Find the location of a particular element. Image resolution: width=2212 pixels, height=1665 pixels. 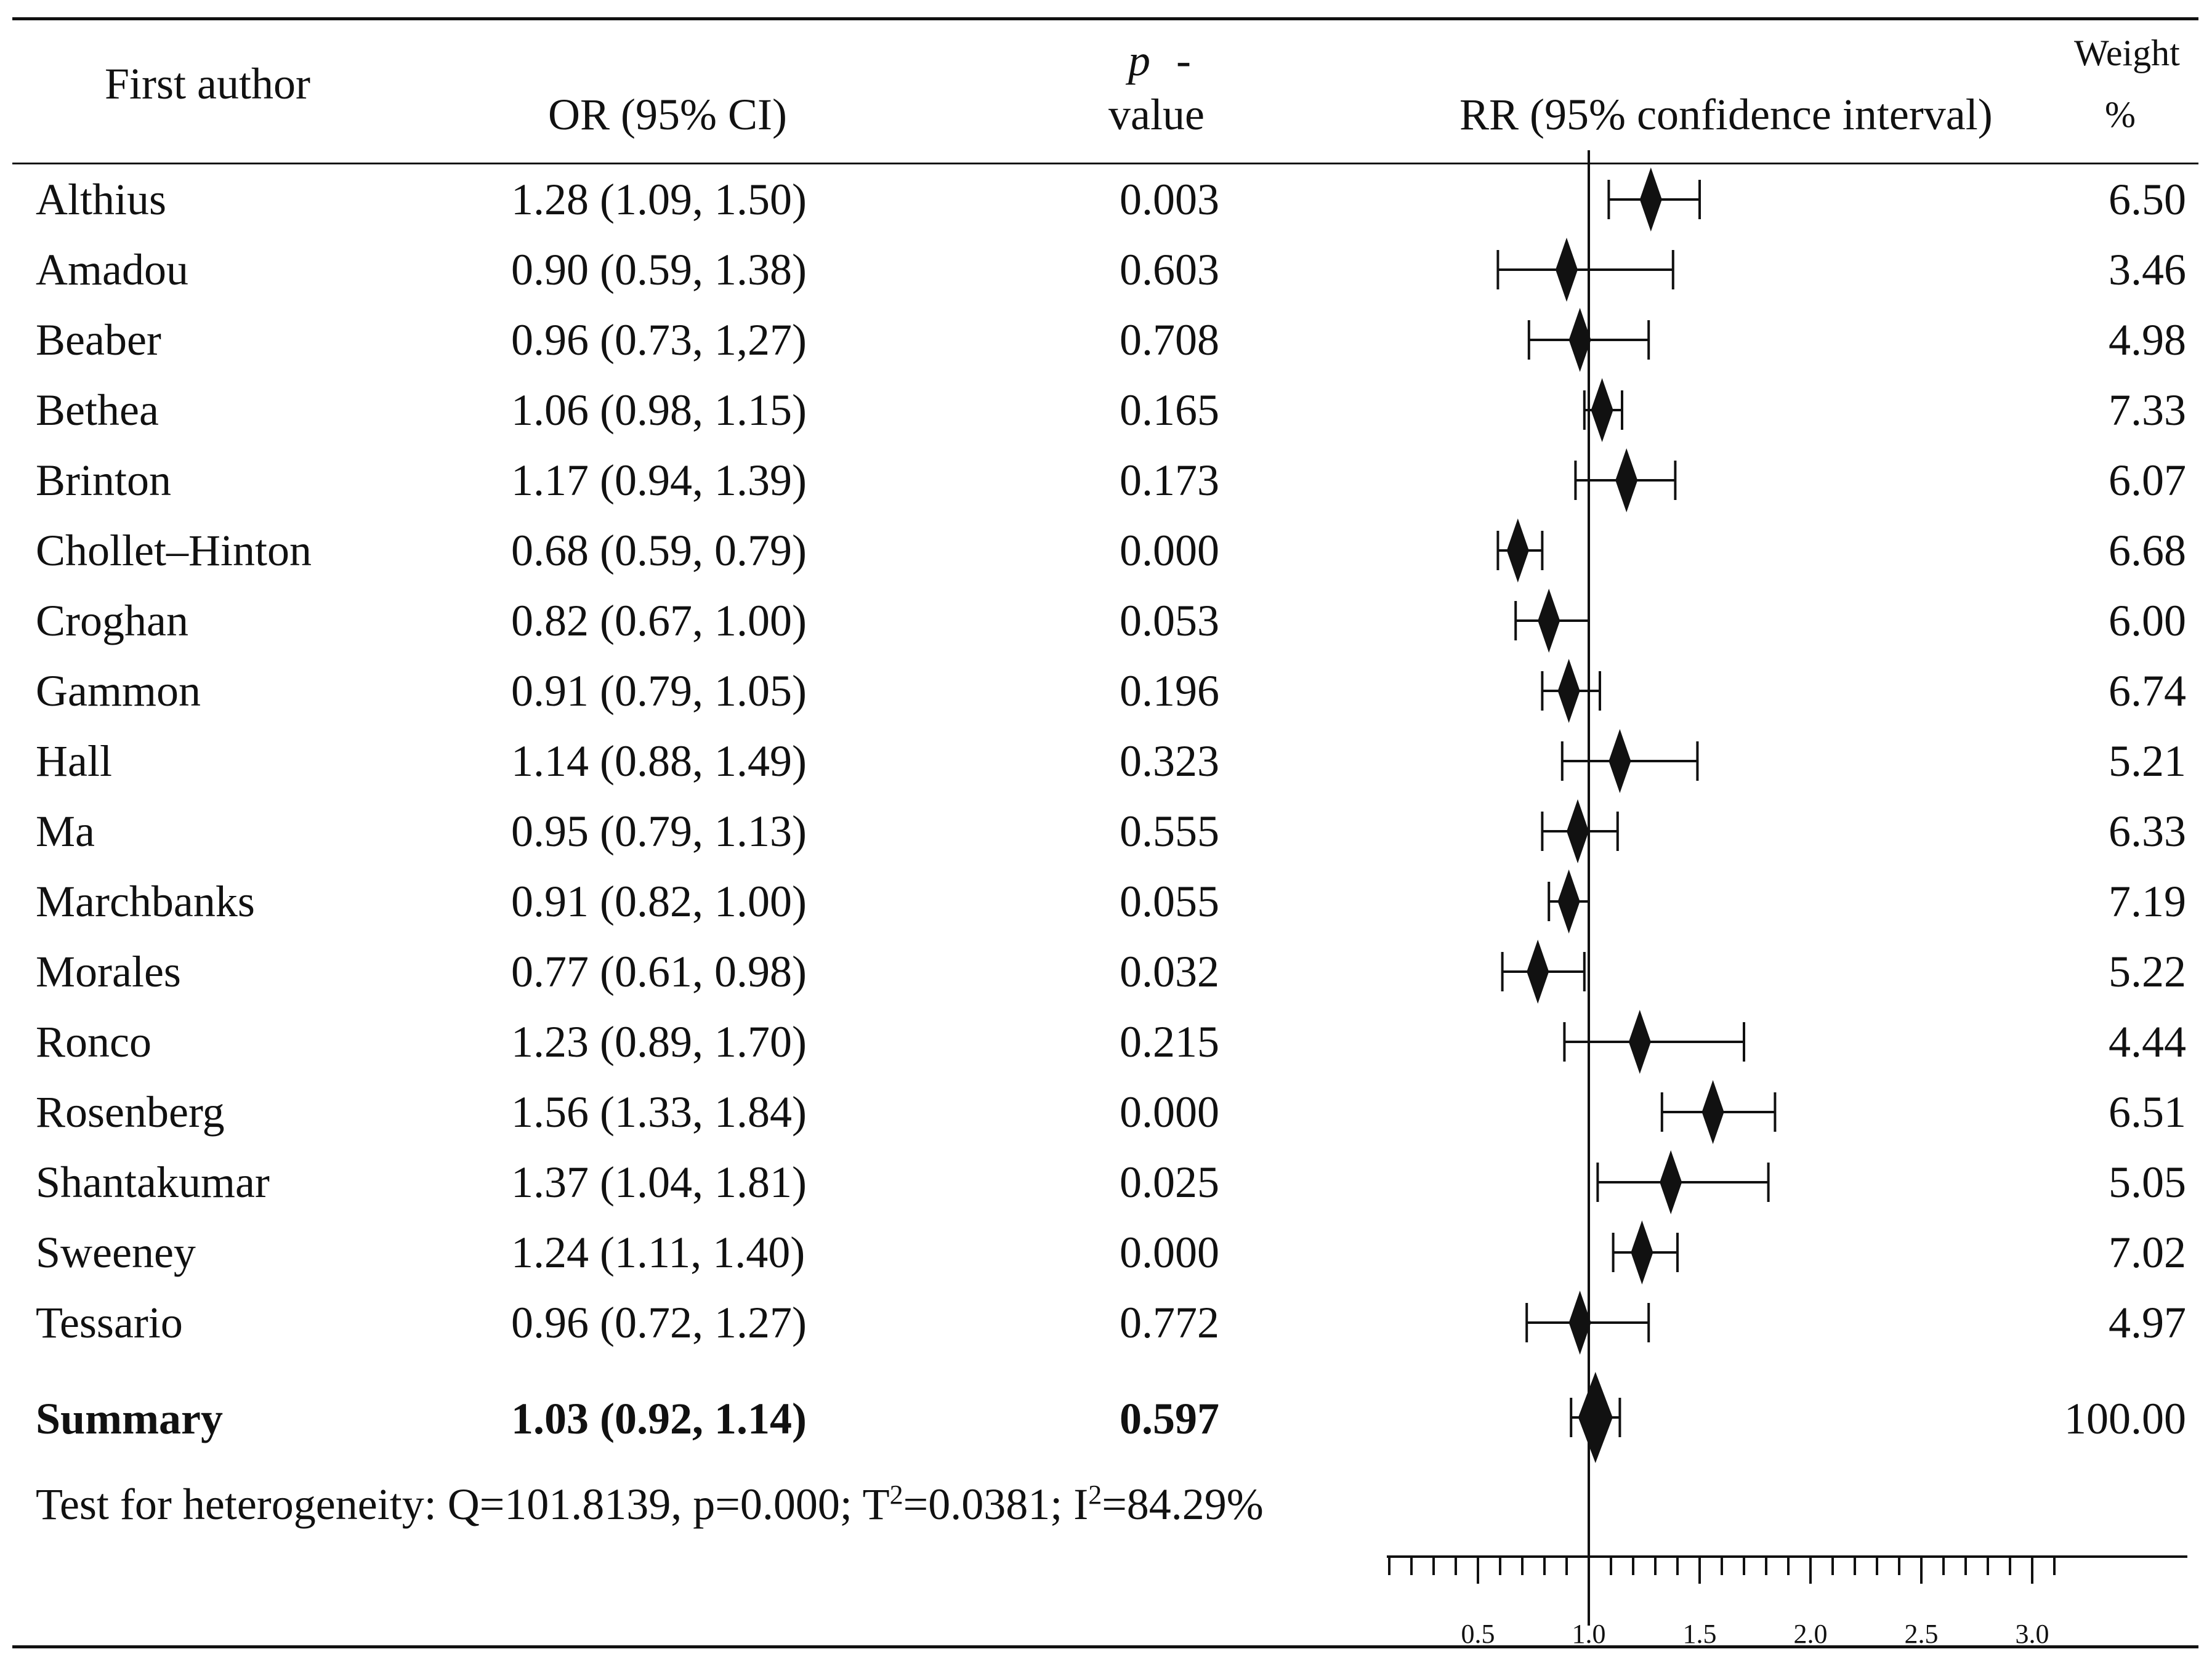

x-tick-label: 1.0 is located at coordinates (1589, 1634).